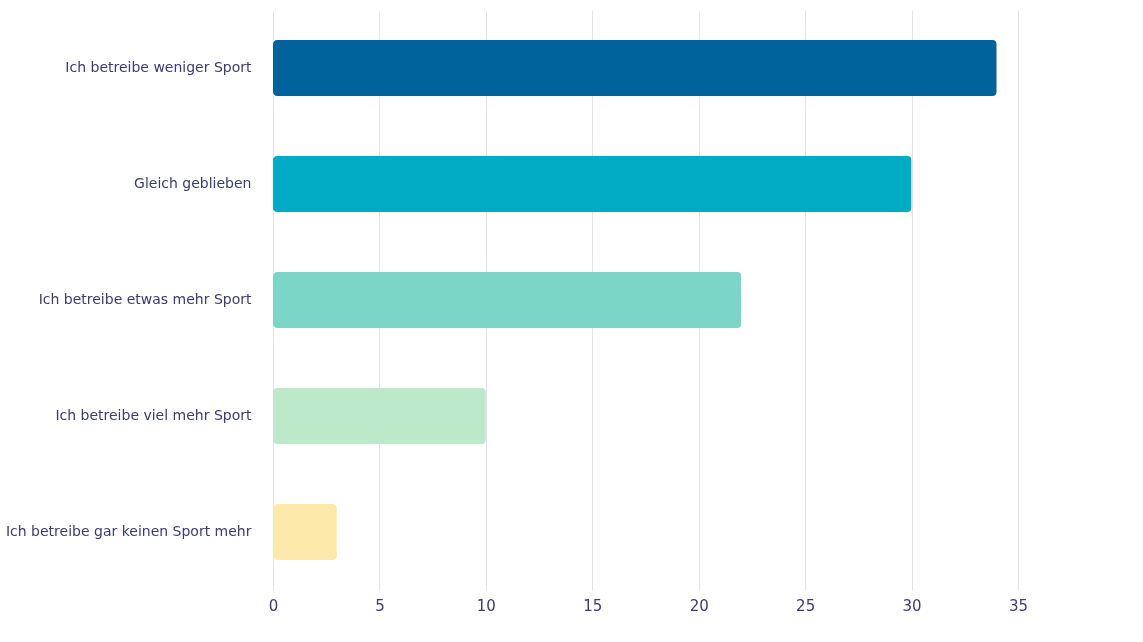  What do you see at coordinates (1018, 605) in the screenshot?
I see `x-tick-label: 35` at bounding box center [1018, 605].